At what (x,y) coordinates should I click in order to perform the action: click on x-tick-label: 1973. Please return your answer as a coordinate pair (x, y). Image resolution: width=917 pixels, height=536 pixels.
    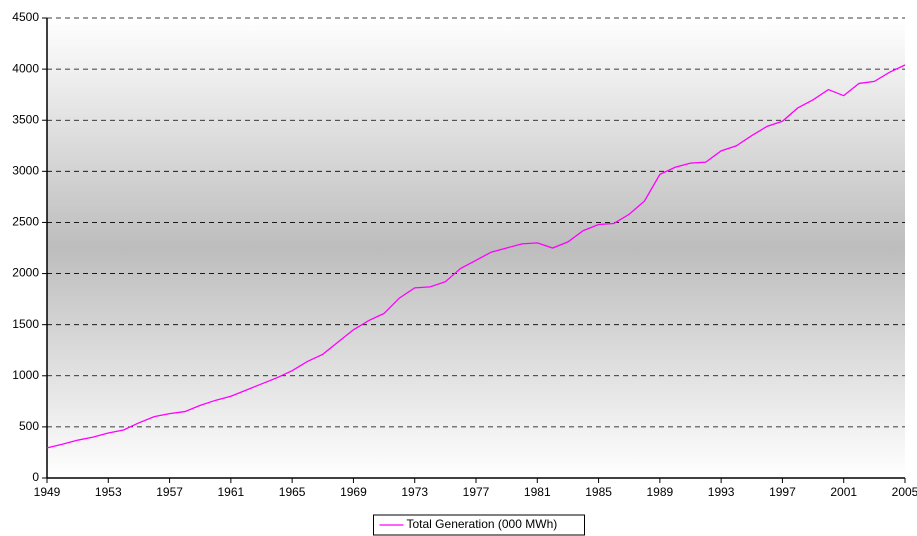
    Looking at the image, I should click on (414, 492).